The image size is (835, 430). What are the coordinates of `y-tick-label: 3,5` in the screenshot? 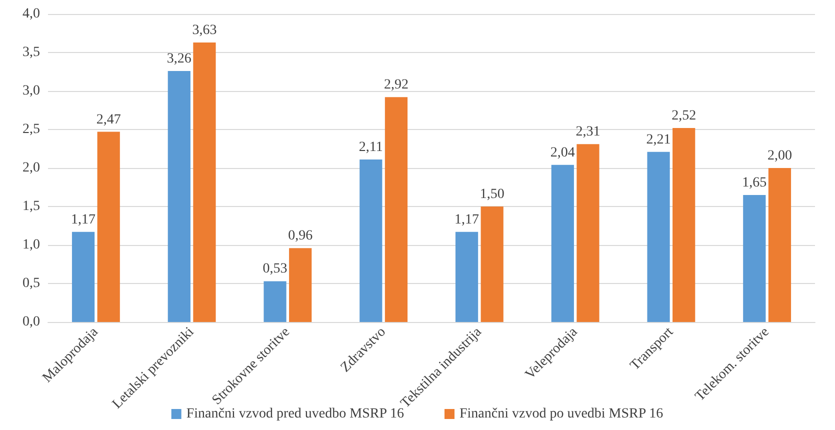 It's located at (31, 52).